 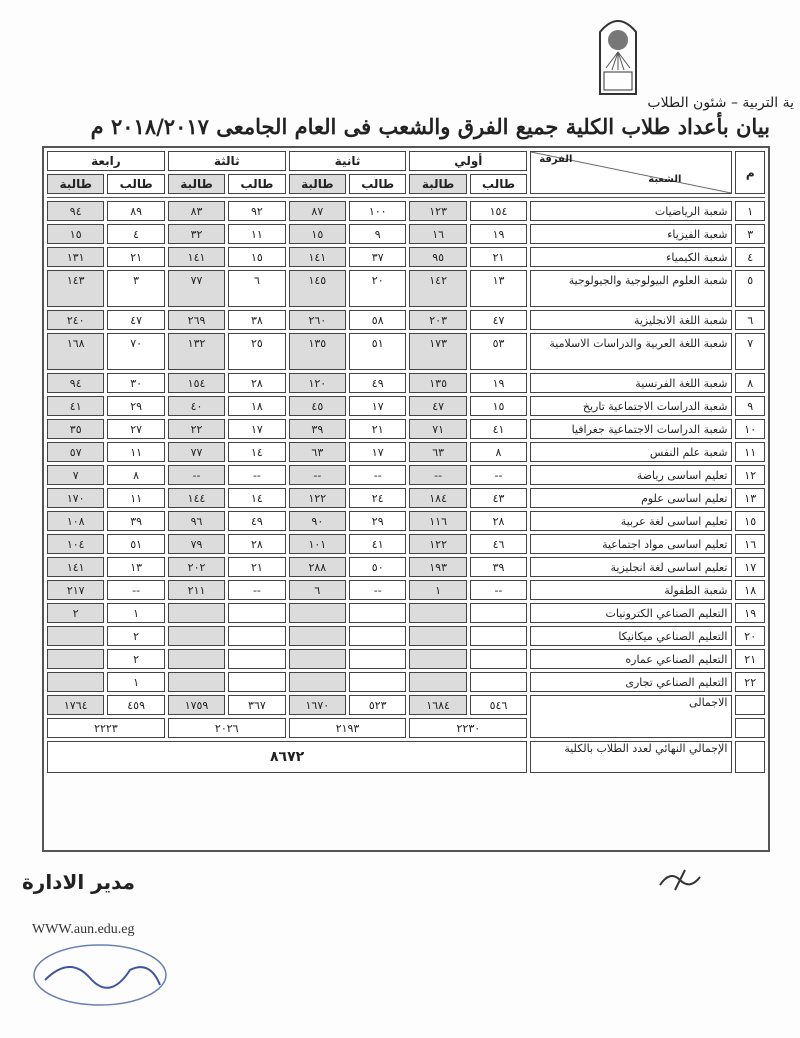 What do you see at coordinates (136, 682) in the screenshot?
I see `male-count: ١` at bounding box center [136, 682].